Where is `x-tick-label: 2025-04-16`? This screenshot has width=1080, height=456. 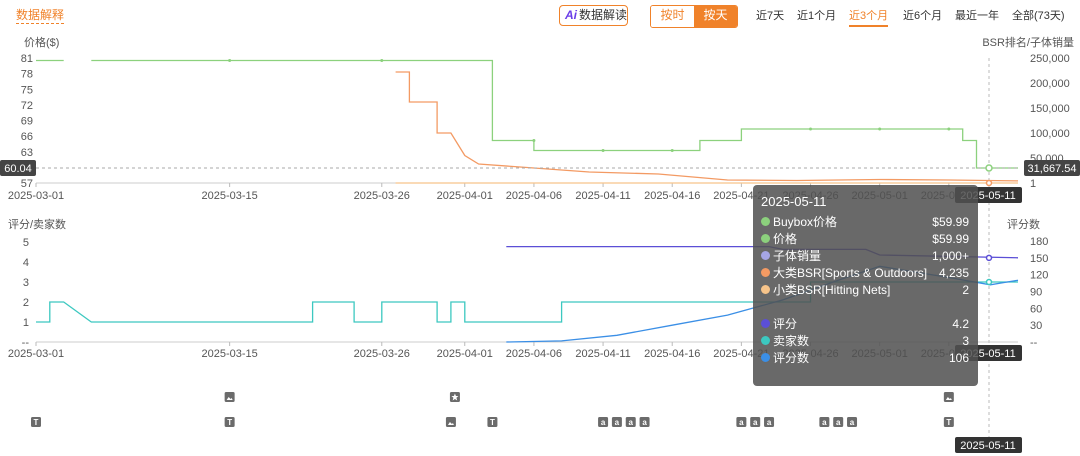 x-tick-label: 2025-04-16 is located at coordinates (672, 354).